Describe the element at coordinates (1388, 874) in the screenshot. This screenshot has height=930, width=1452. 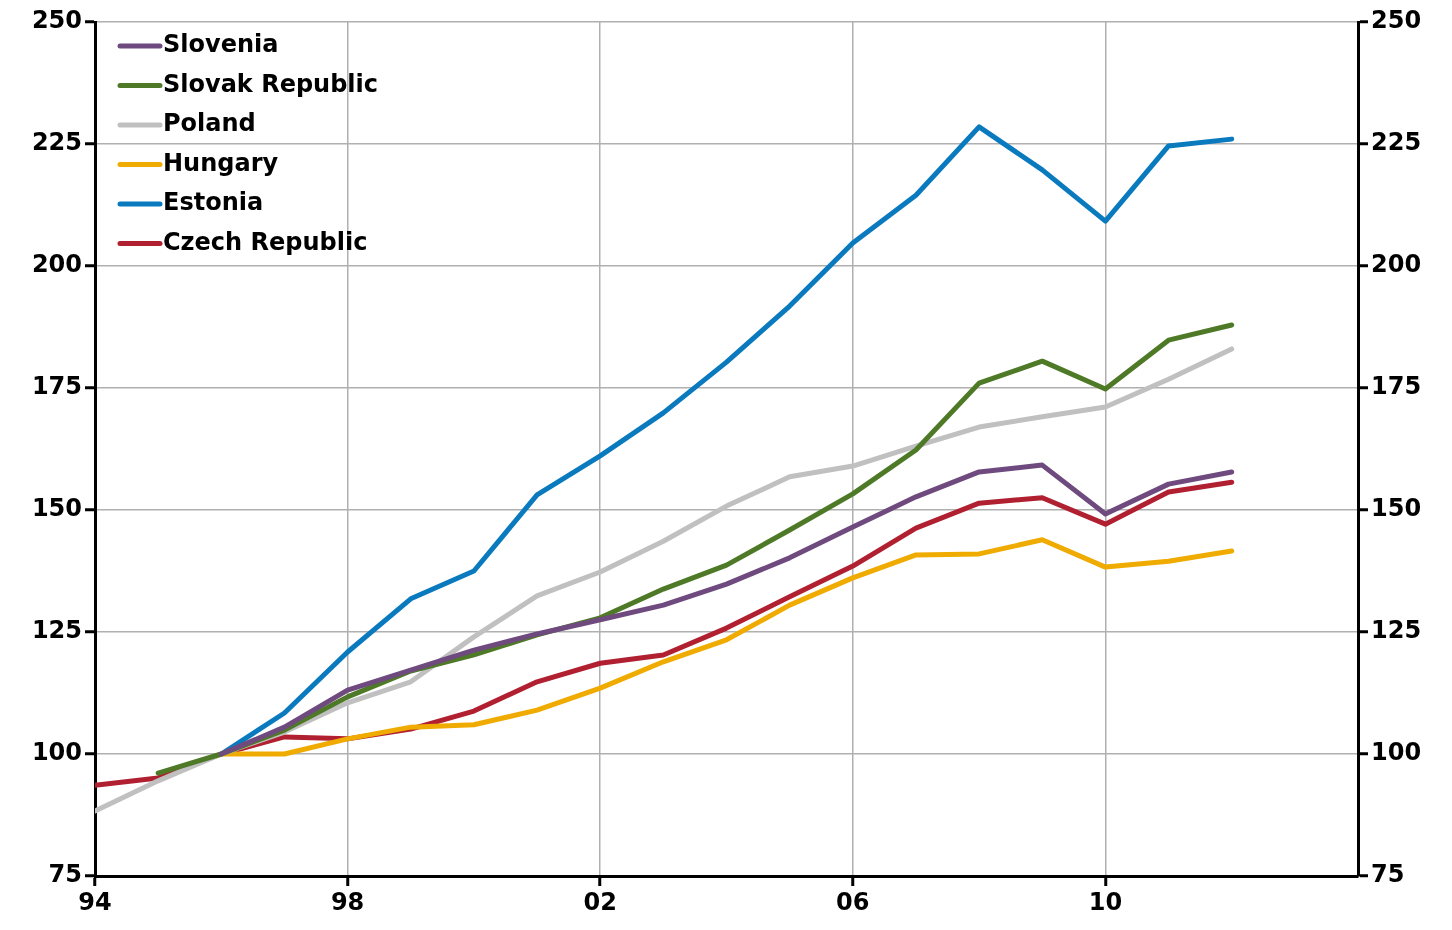
I see `y2-tick-label: 75` at that location.